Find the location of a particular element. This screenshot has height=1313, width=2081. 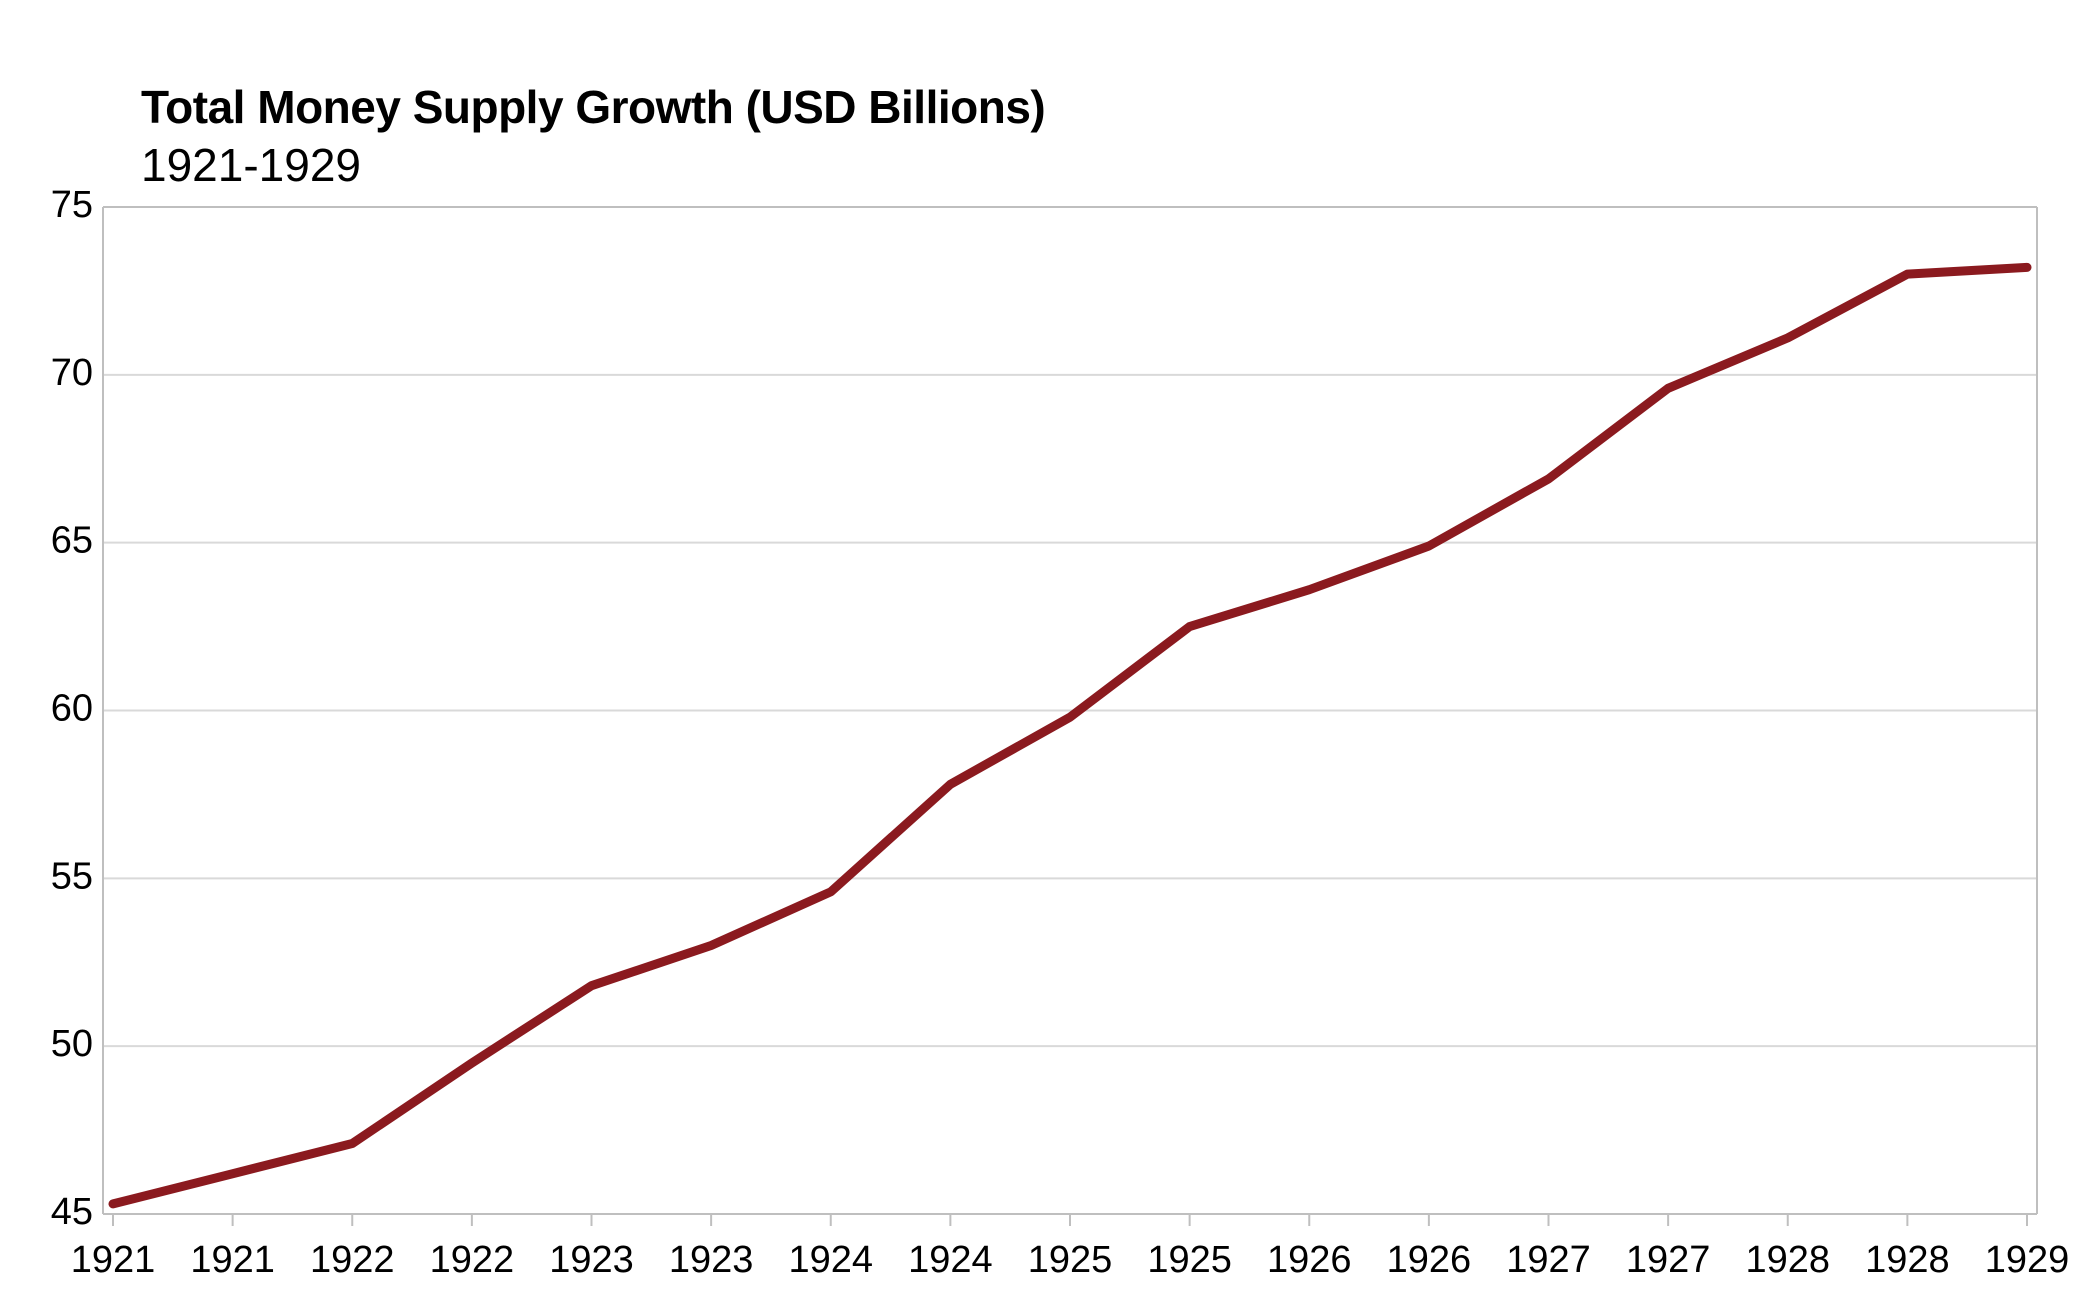

y-tick-label: 60 is located at coordinates (72, 709).